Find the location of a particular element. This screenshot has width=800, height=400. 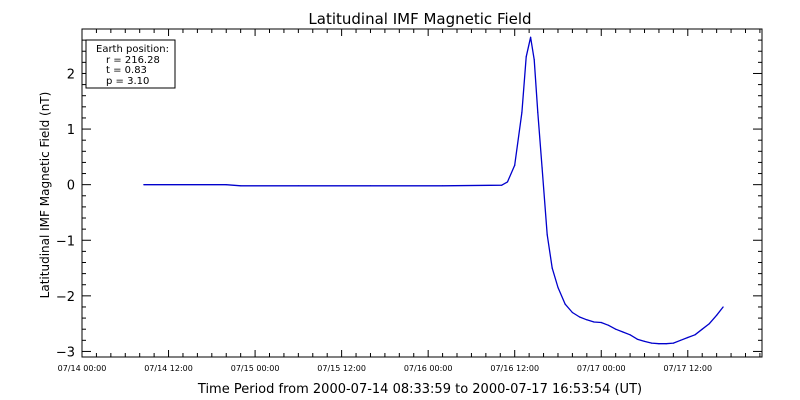

y-tick-label: −1 is located at coordinates (65, 241).